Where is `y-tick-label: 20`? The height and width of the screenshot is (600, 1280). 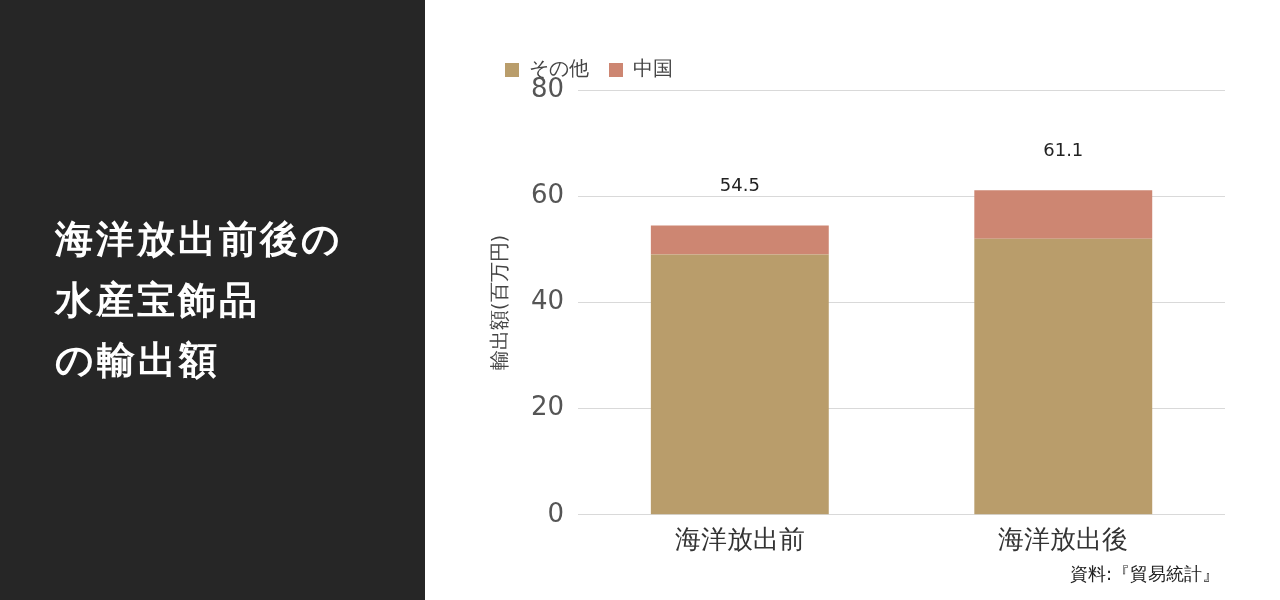 y-tick-label: 20 is located at coordinates (547, 406).